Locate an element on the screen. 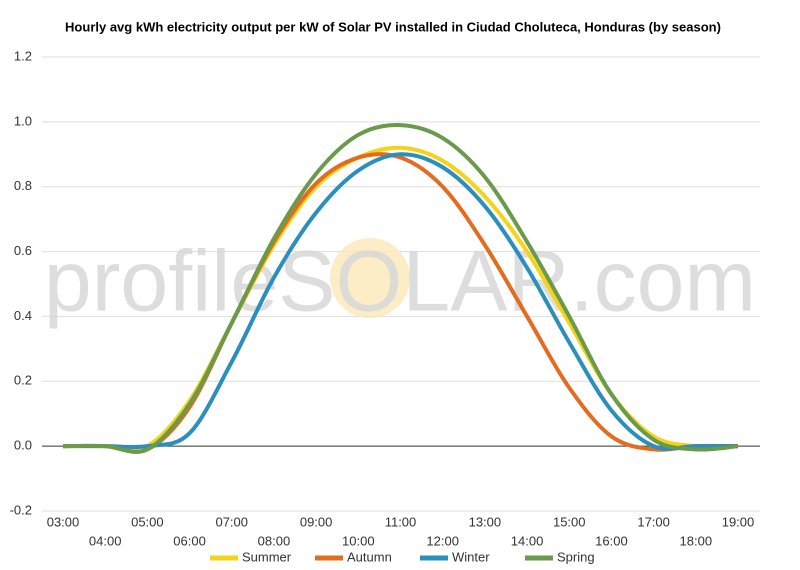 Image resolution: width=800 pixels, height=570 pixels. x-tick-label: 11:00 is located at coordinates (401, 521).